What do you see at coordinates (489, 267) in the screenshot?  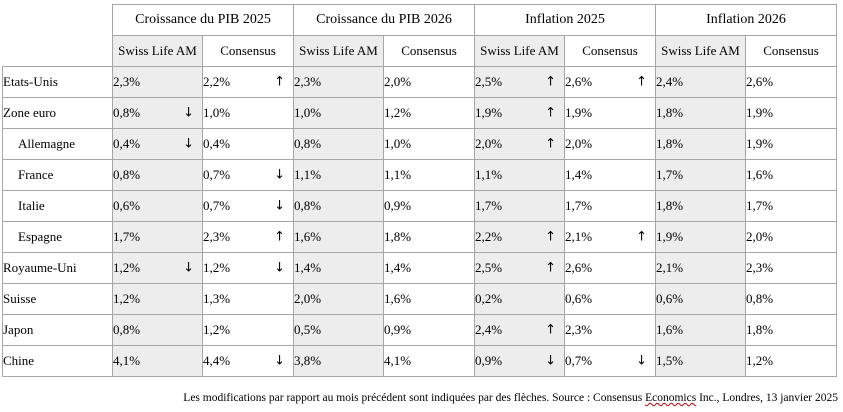 I see `value-text: 2,5%` at bounding box center [489, 267].